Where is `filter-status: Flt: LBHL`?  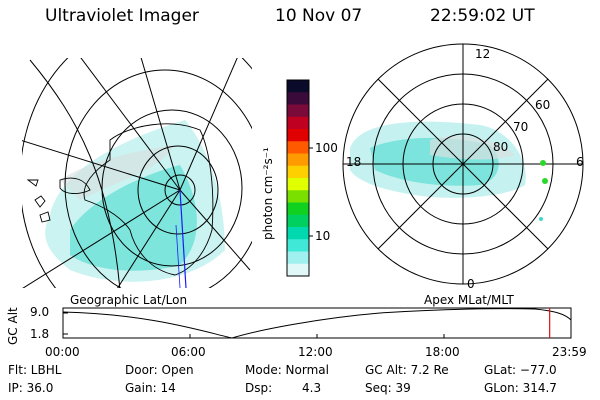
filter-status: Flt: LBHL is located at coordinates (35, 370).